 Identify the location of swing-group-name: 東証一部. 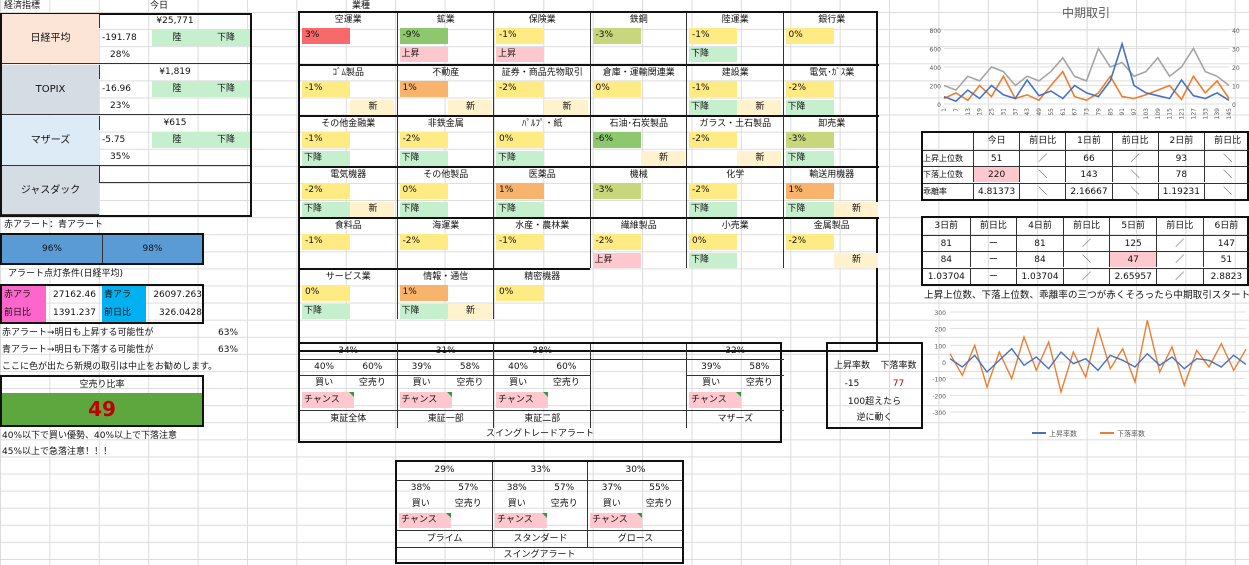
(445, 418).